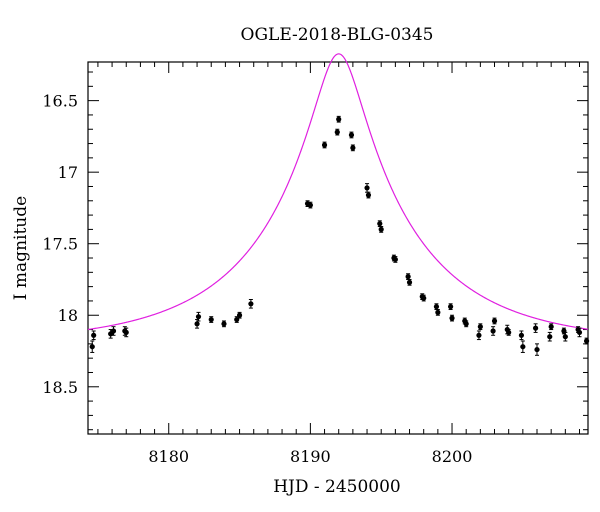 This screenshot has height=512, width=600. Describe the element at coordinates (337, 487) in the screenshot. I see `x-axis-label: HJD - 2450000` at that location.